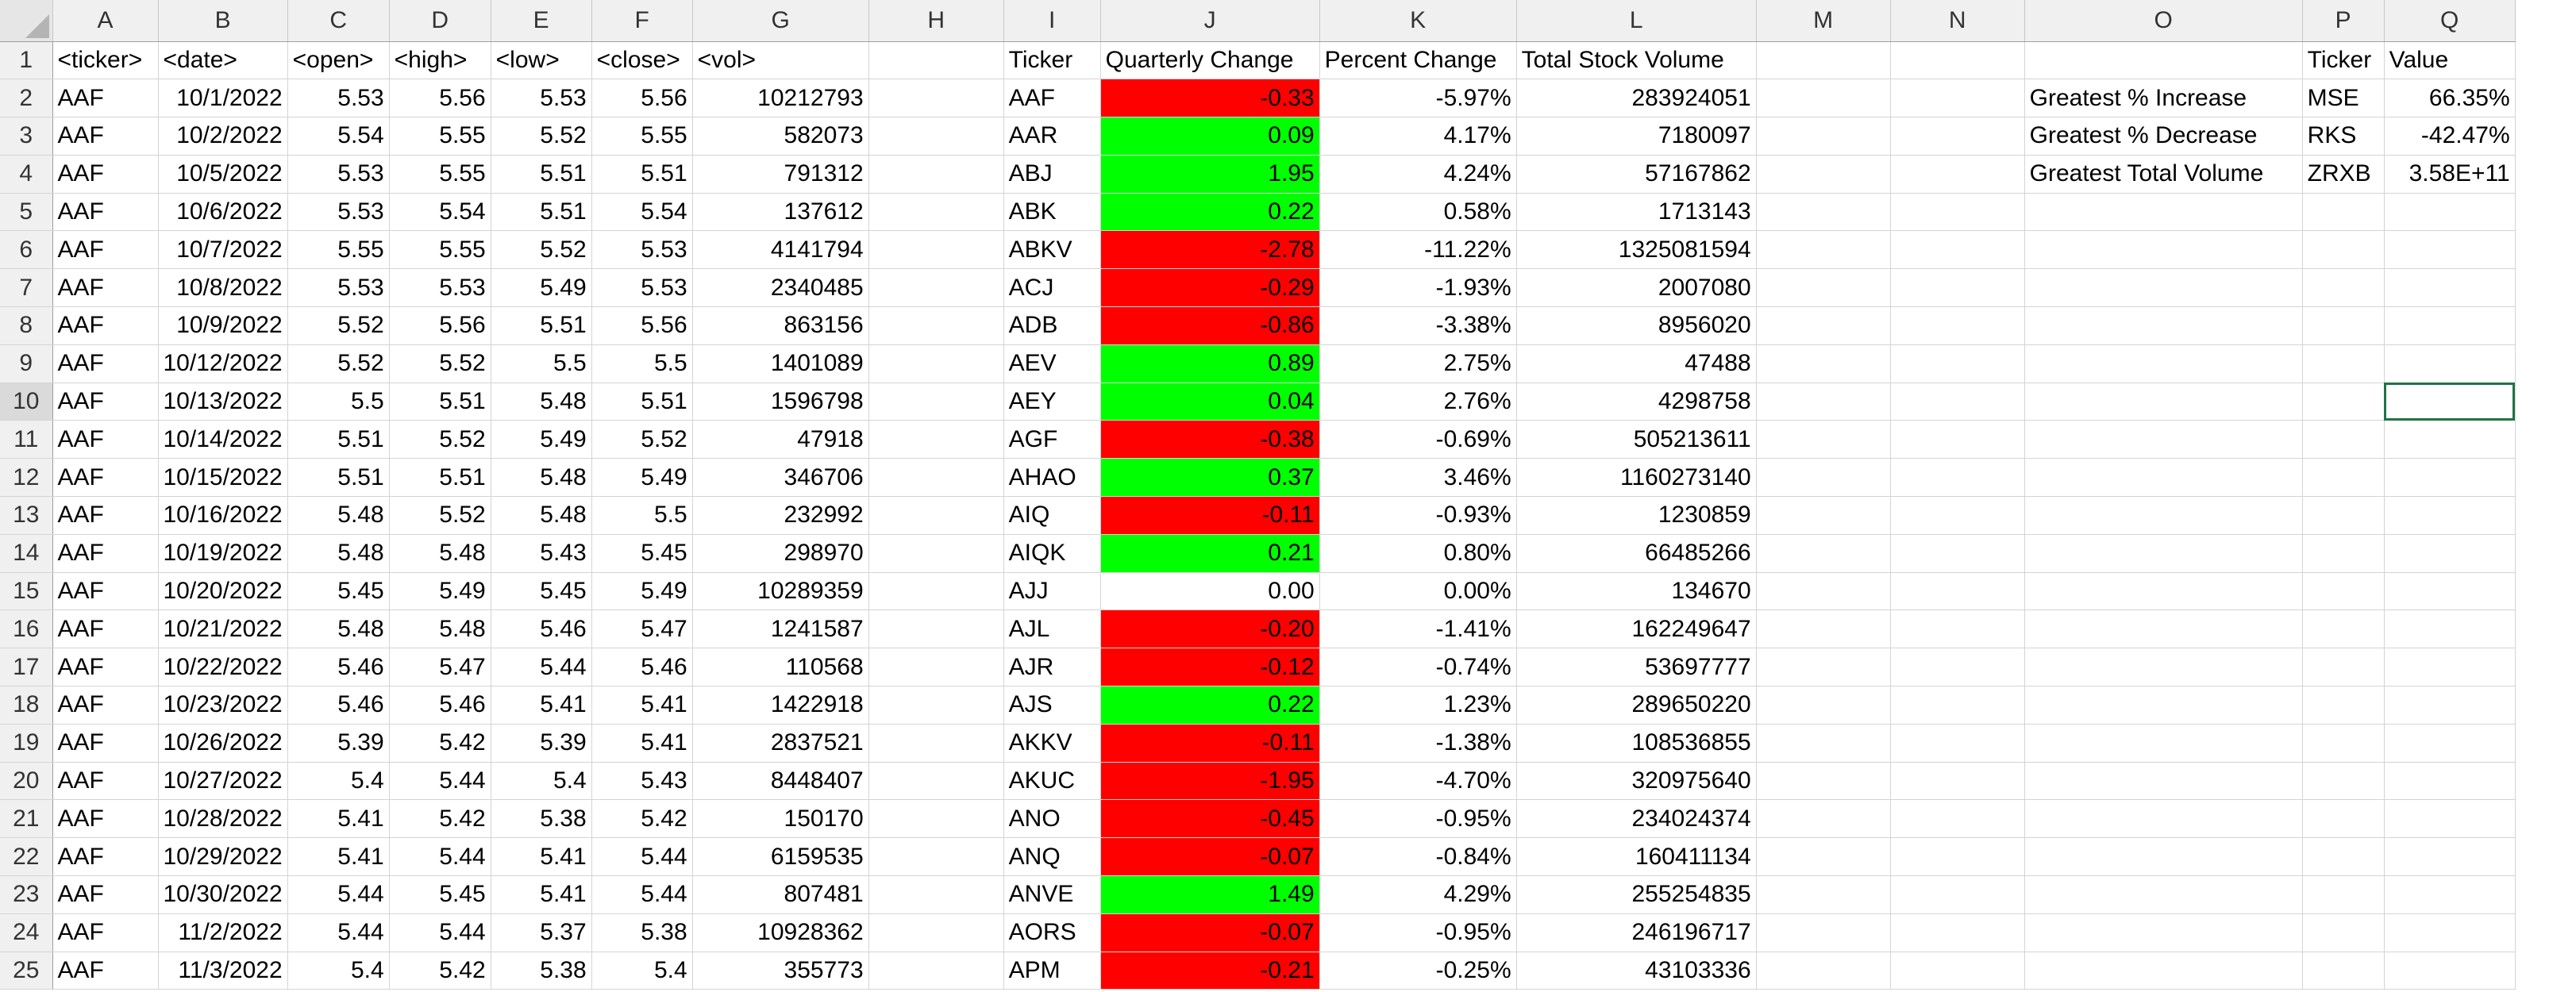 The image size is (2576, 992). Describe the element at coordinates (642, 819) in the screenshot. I see `close-cell: 5.42` at that location.